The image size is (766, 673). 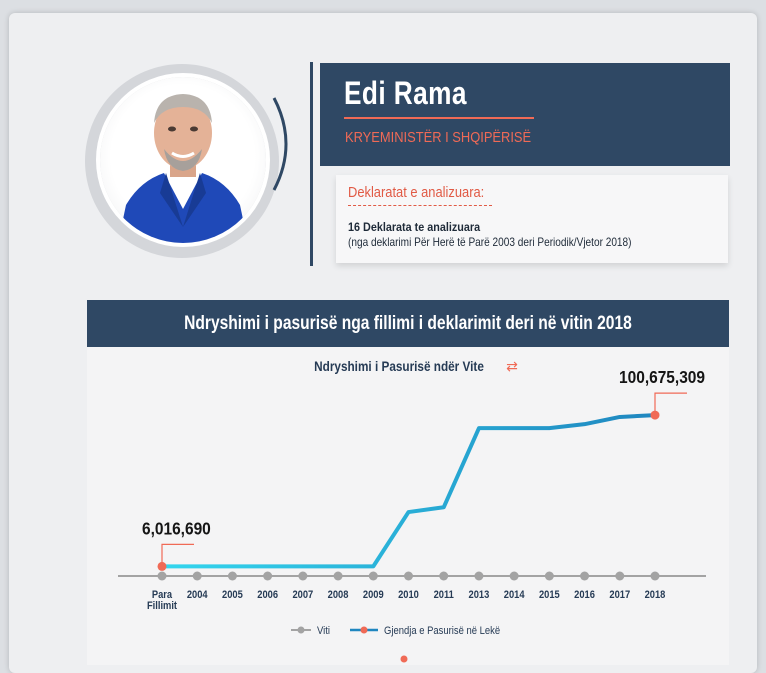 I want to click on name-banner: Edi Rama KRYEMINISTËR I SHQIPËRISË, so click(x=525, y=114).